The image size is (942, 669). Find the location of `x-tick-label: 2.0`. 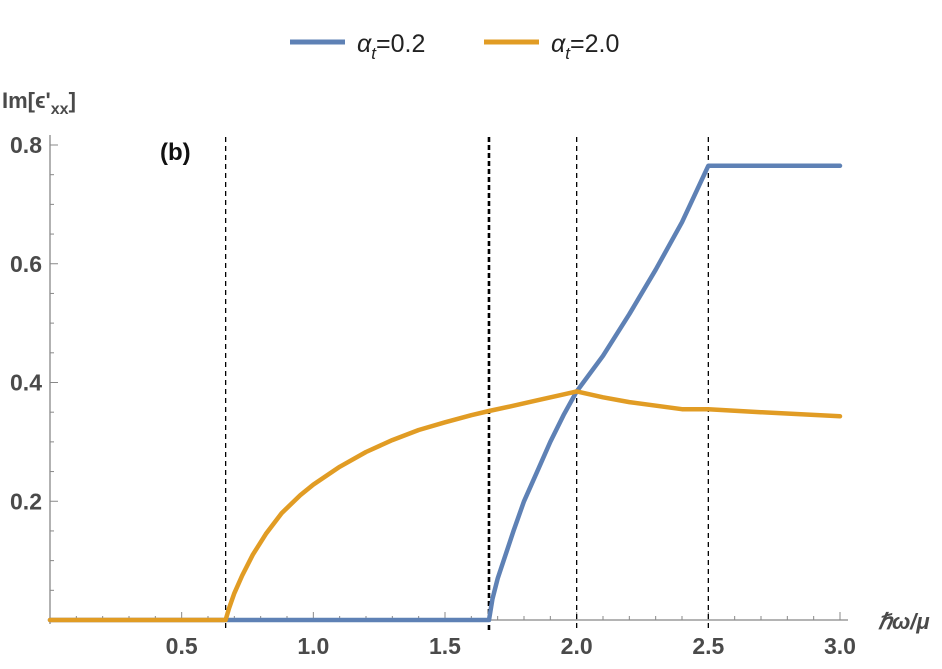

x-tick-label: 2.0 is located at coordinates (577, 646).